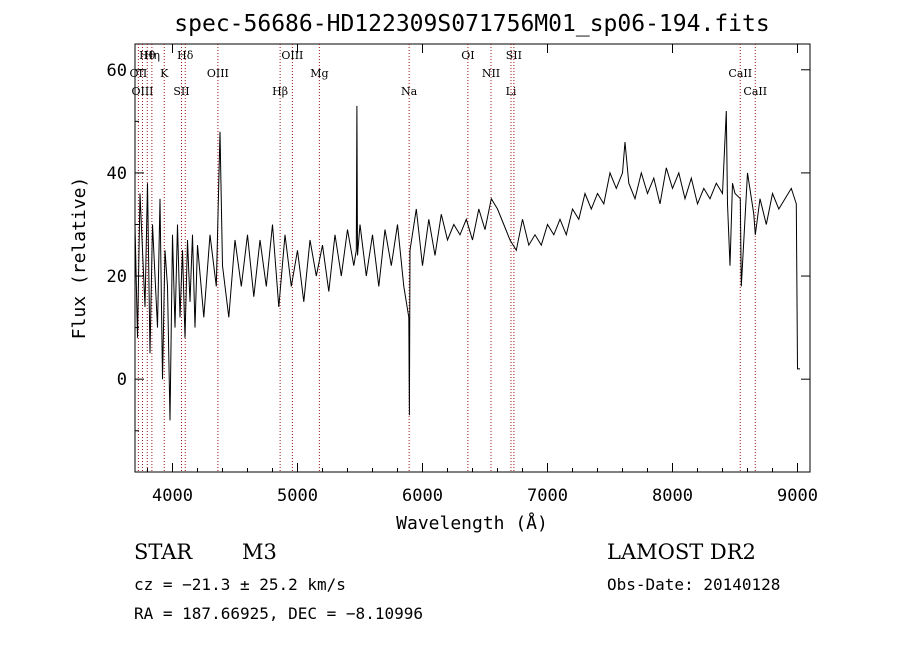  What do you see at coordinates (117, 71) in the screenshot?
I see `y-tick-label: 60` at bounding box center [117, 71].